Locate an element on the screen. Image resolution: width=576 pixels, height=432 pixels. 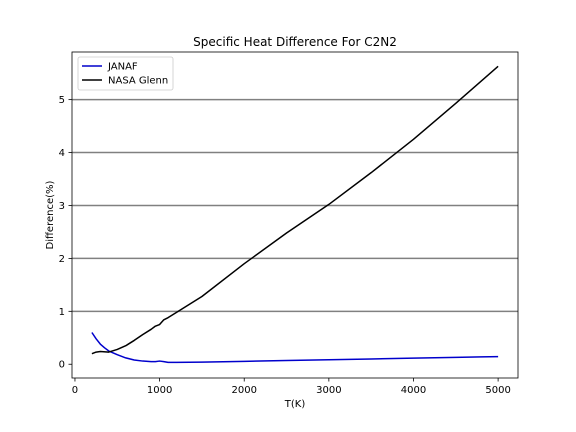
x-tick-label: 0 is located at coordinates (75, 390).